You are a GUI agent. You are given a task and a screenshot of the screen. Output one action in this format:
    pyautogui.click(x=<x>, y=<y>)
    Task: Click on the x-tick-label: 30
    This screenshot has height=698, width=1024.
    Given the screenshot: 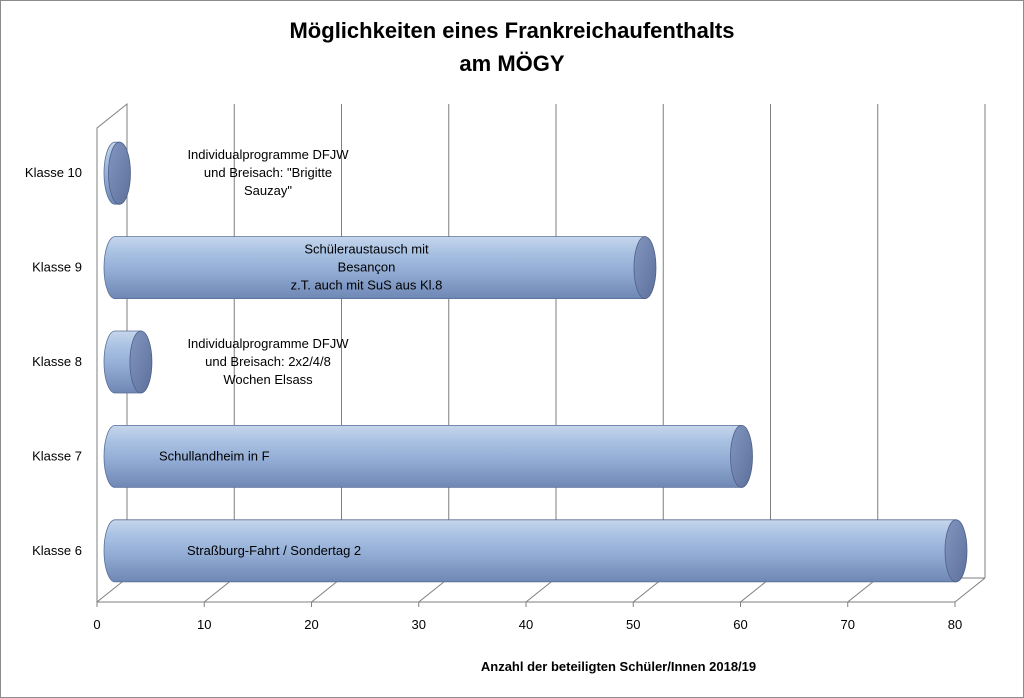 What is the action you would take?
    pyautogui.click(x=419, y=624)
    